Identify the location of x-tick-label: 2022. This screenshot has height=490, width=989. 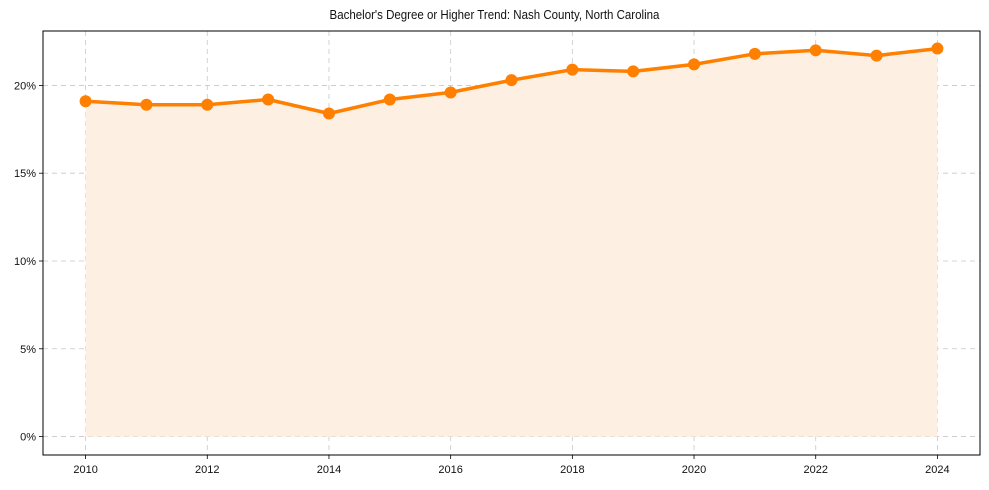
(815, 470).